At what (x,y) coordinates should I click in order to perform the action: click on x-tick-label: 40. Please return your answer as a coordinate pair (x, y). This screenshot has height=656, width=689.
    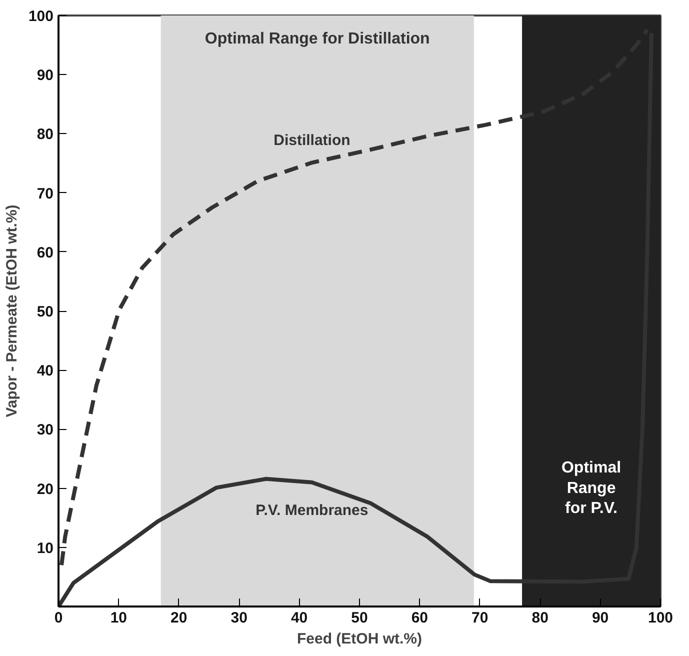
    Looking at the image, I should click on (299, 618).